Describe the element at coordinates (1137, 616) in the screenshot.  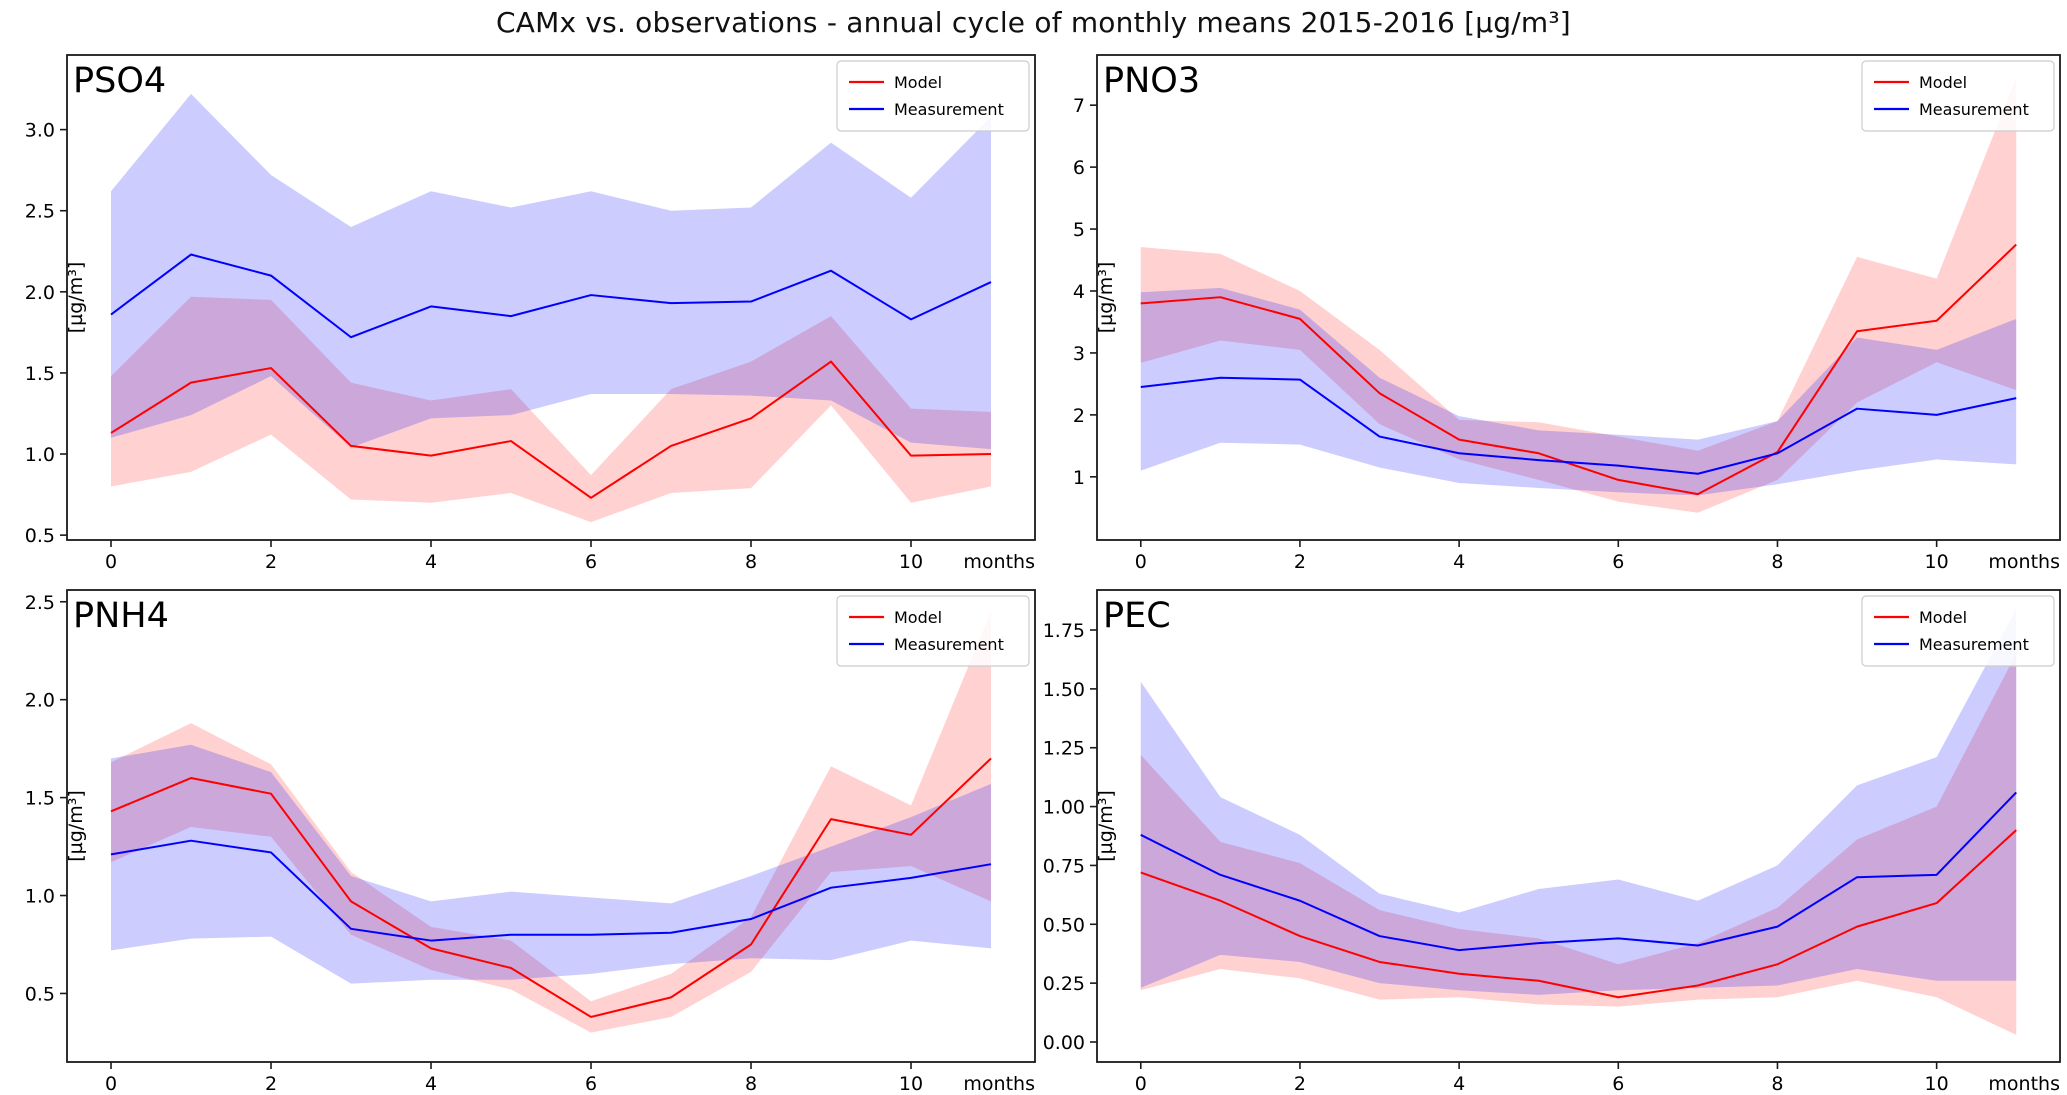
I see `panel-title: PEC` at that location.